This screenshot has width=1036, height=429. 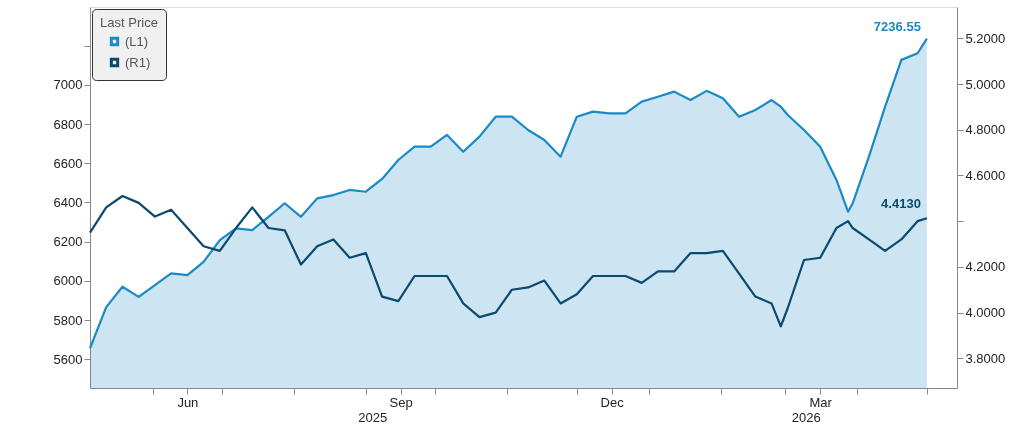 What do you see at coordinates (68, 202) in the screenshot?
I see `y-tick-label: 6400` at bounding box center [68, 202].